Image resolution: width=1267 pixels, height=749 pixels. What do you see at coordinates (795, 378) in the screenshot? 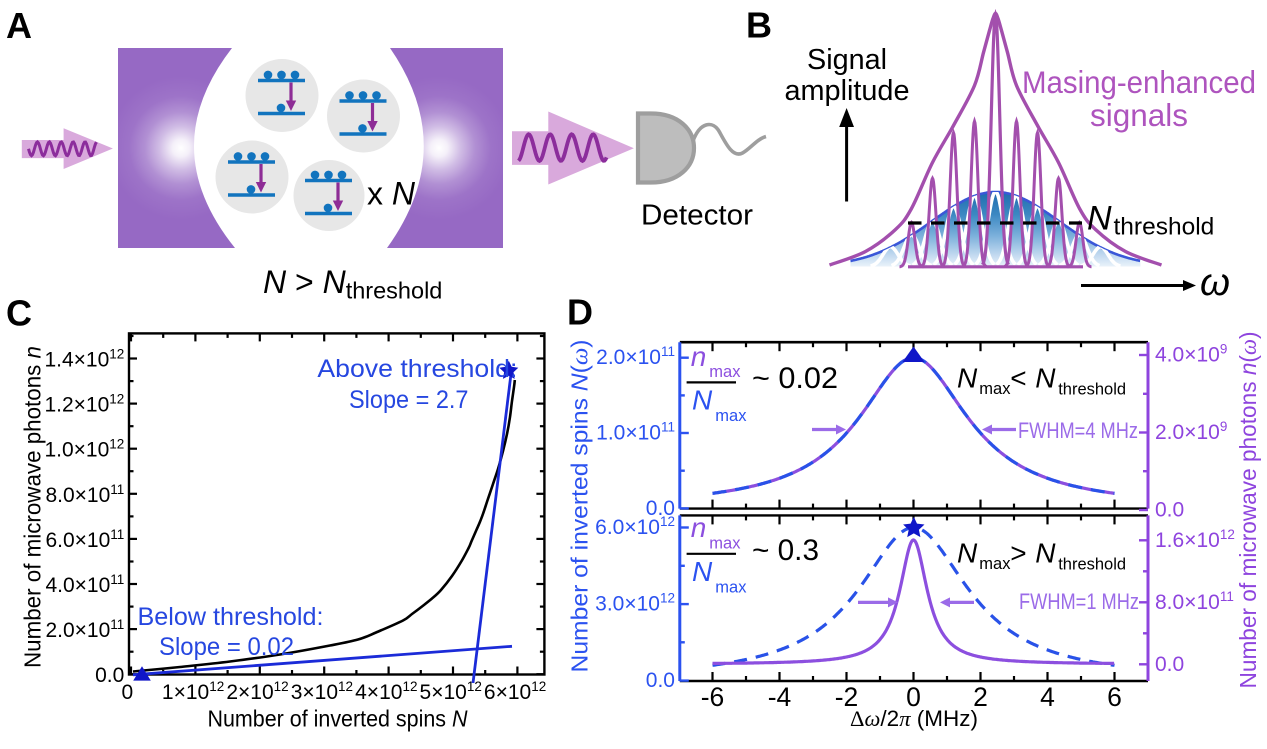
I see `svg-text: ~ 0.02` at bounding box center [795, 378].